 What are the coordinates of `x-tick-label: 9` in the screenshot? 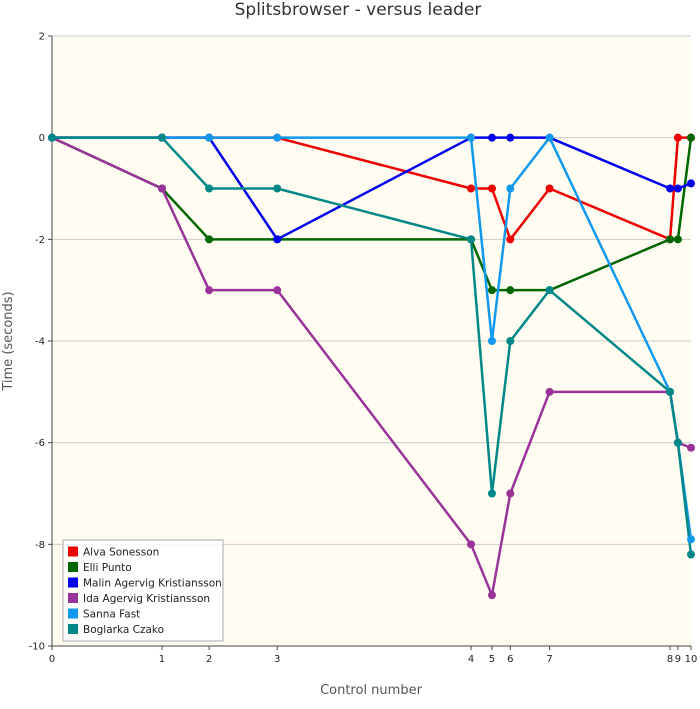 It's located at (678, 659).